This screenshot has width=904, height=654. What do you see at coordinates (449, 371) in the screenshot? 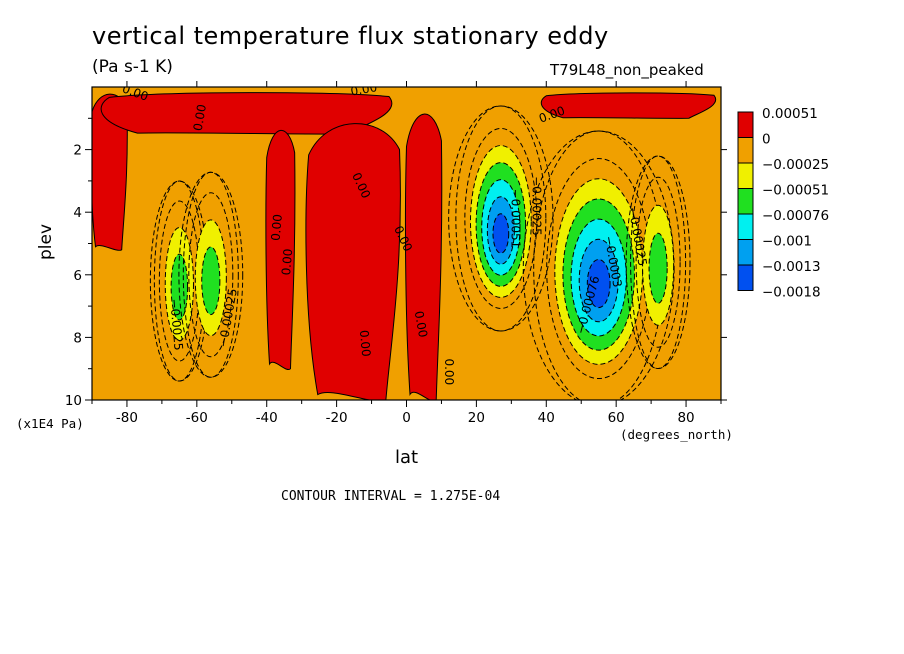
I see `contour-label-10: 0.00` at bounding box center [449, 371].